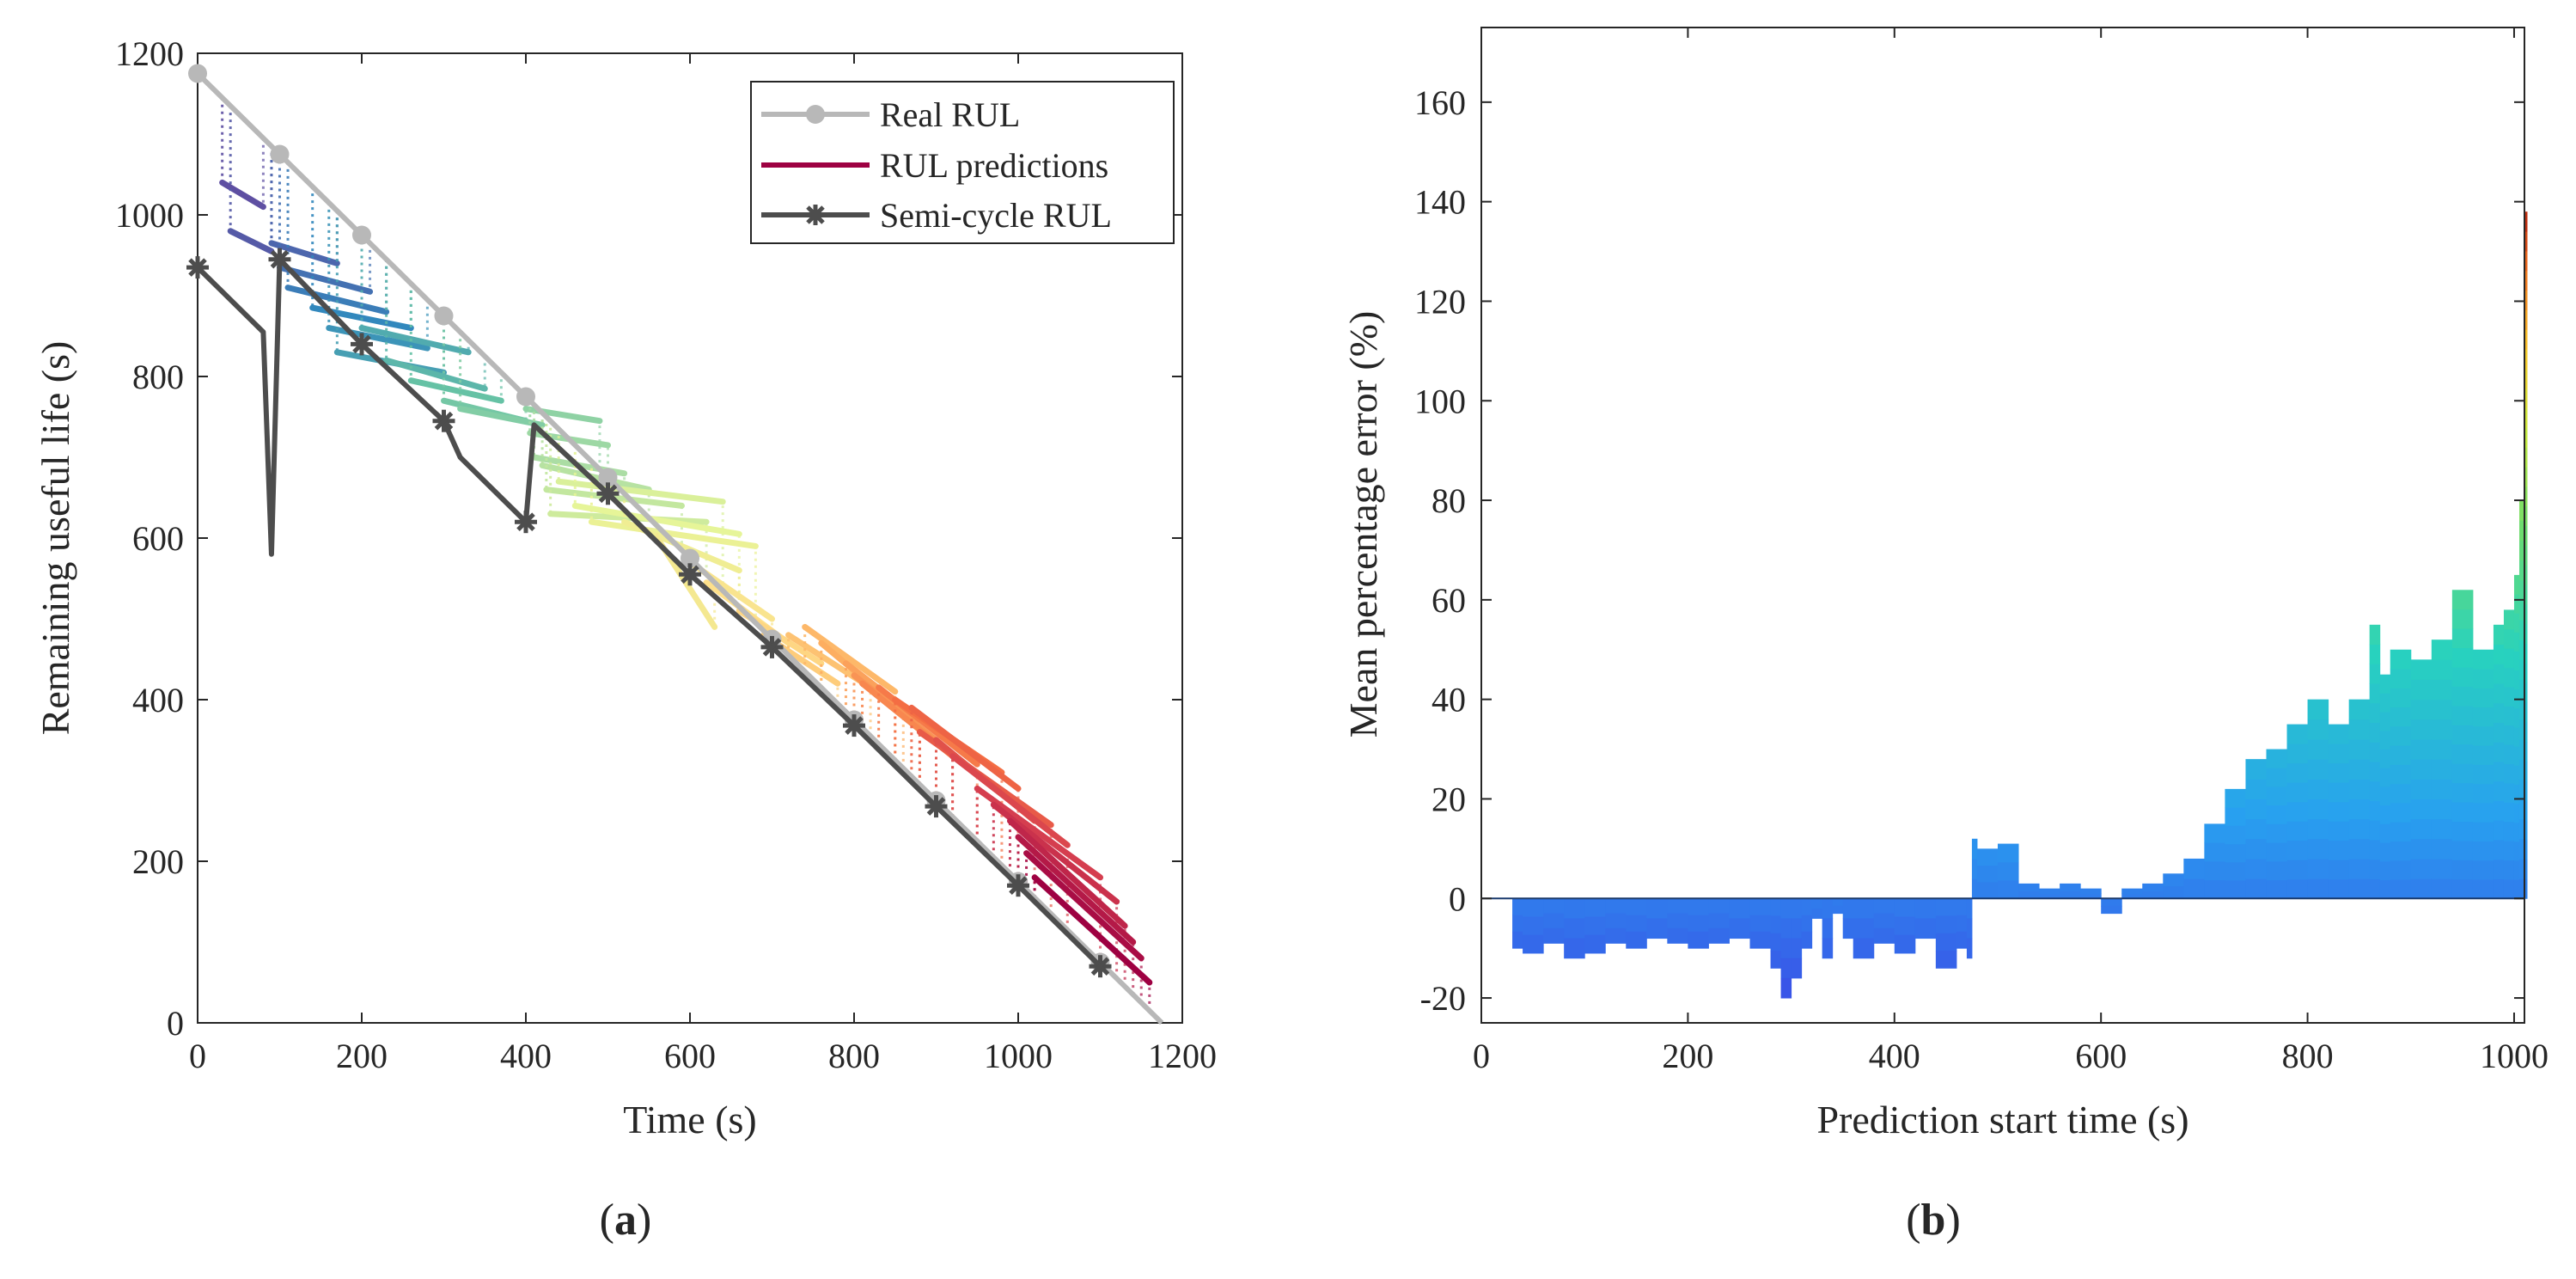 Image resolution: width=2576 pixels, height=1279 pixels. Describe the element at coordinates (690, 1119) in the screenshot. I see `panel-a-x-axis-label: Time (s)` at that location.